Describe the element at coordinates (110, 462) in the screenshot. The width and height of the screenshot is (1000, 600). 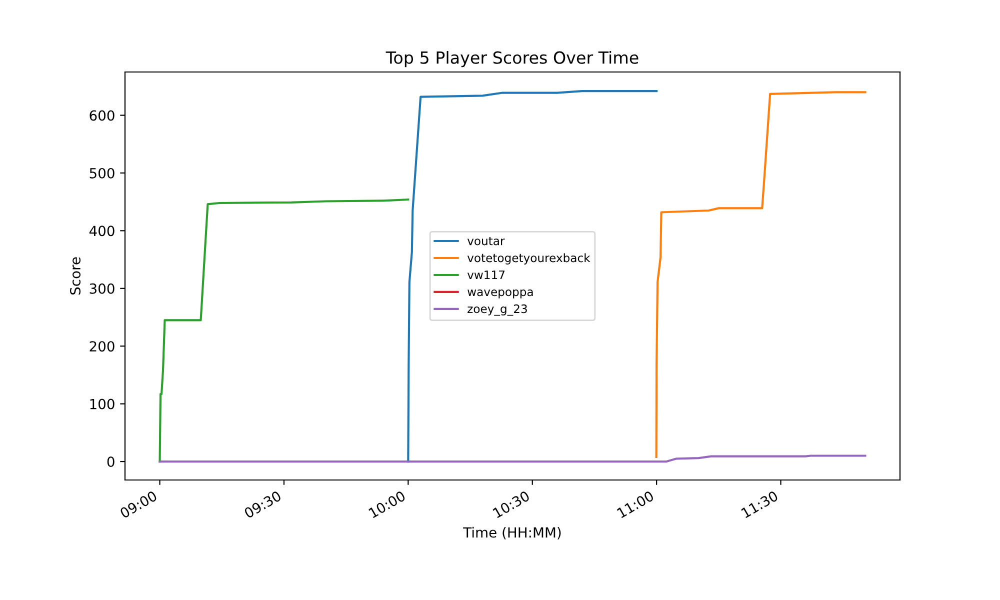
I see `y-tick-label: 0` at that location.